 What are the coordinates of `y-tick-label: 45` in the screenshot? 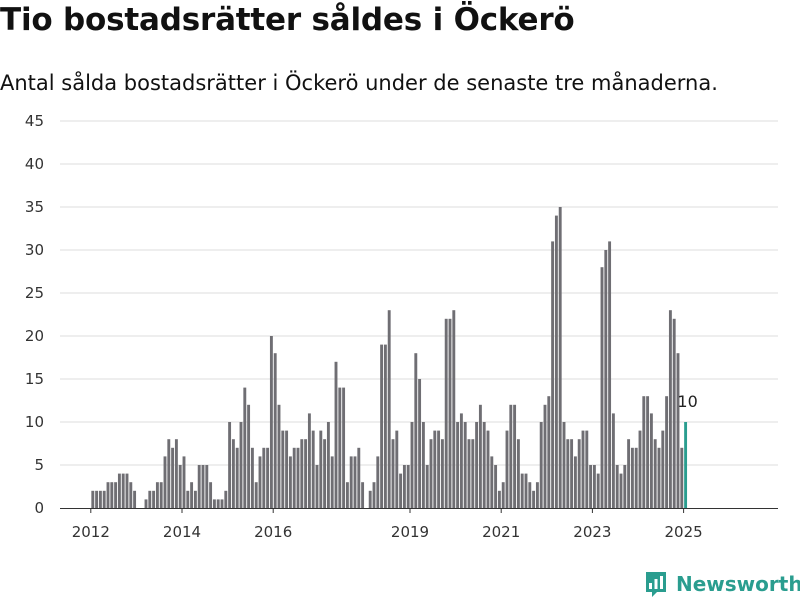 It's located at (34, 121).